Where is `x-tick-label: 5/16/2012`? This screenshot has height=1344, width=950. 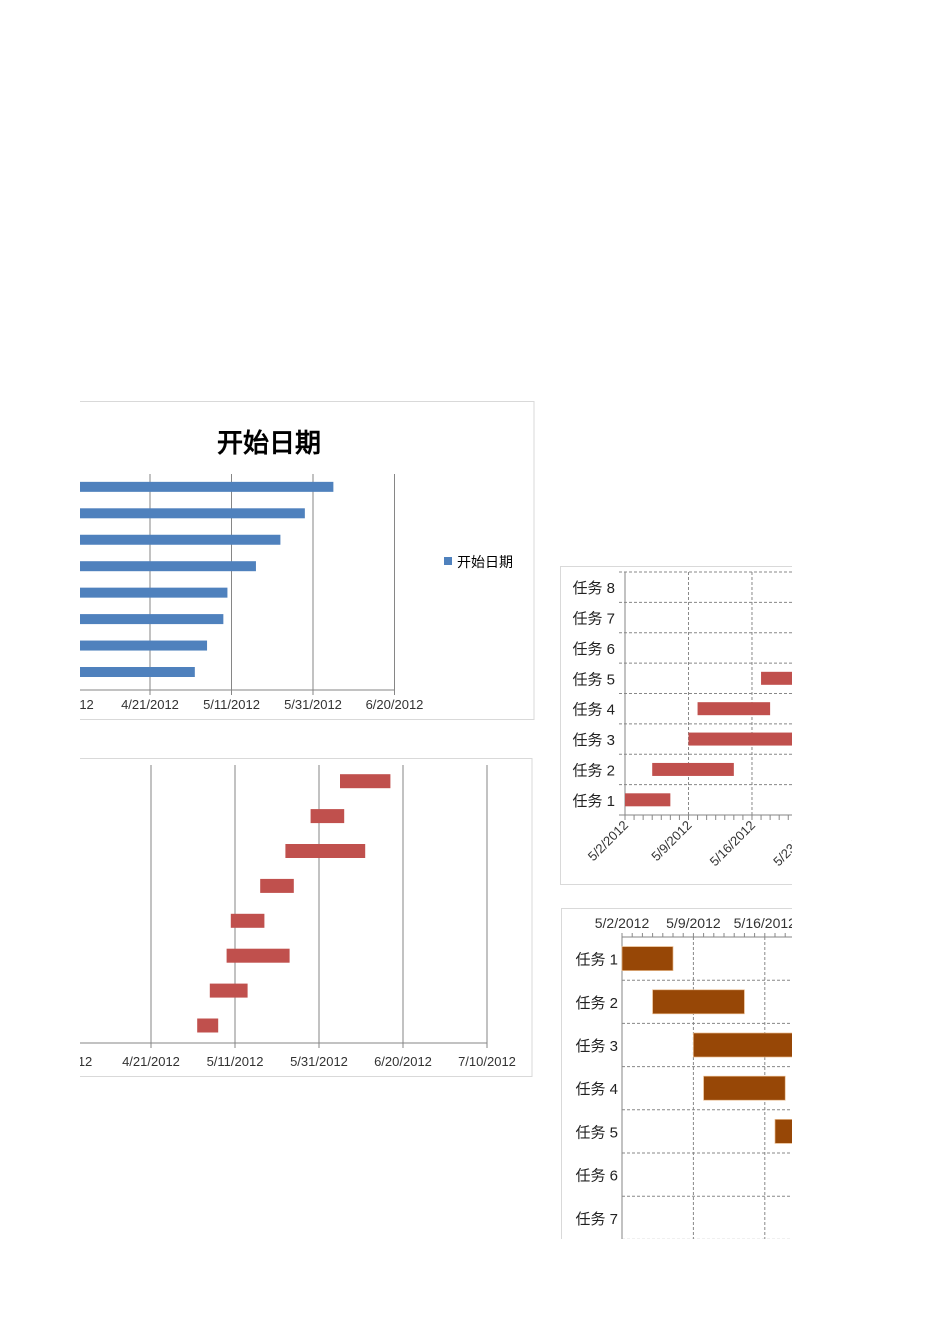 x-tick-label: 5/16/2012 is located at coordinates (765, 923).